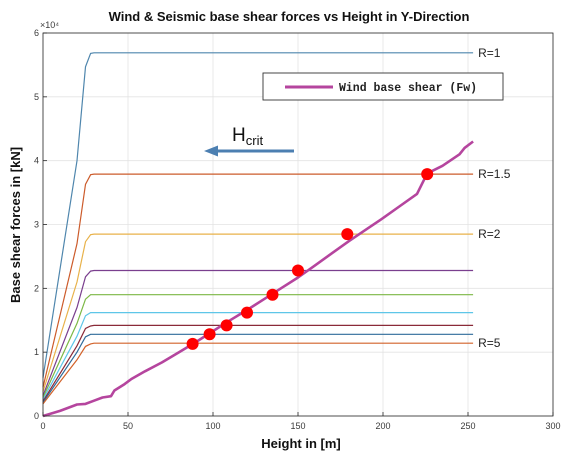 Image resolution: width=577 pixels, height=465 pixels. What do you see at coordinates (552, 426) in the screenshot?
I see `x-tick-label: 300` at bounding box center [552, 426].